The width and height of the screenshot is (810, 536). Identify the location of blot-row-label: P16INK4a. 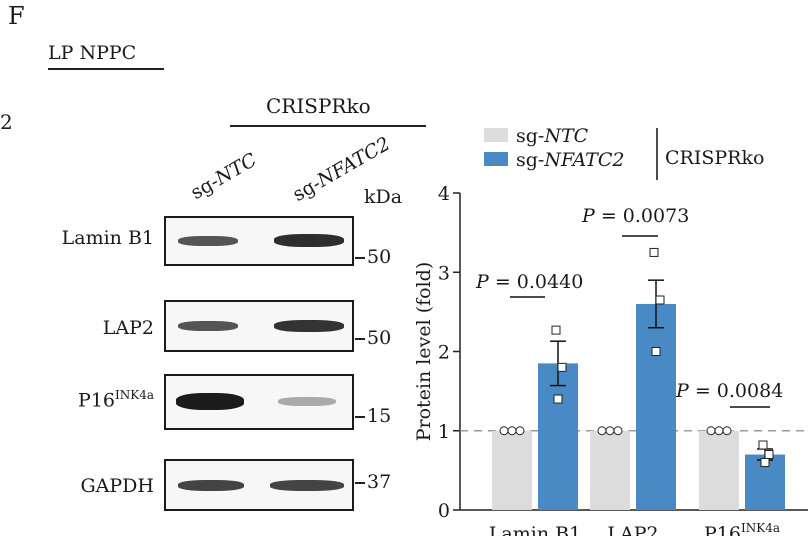
(99, 399).